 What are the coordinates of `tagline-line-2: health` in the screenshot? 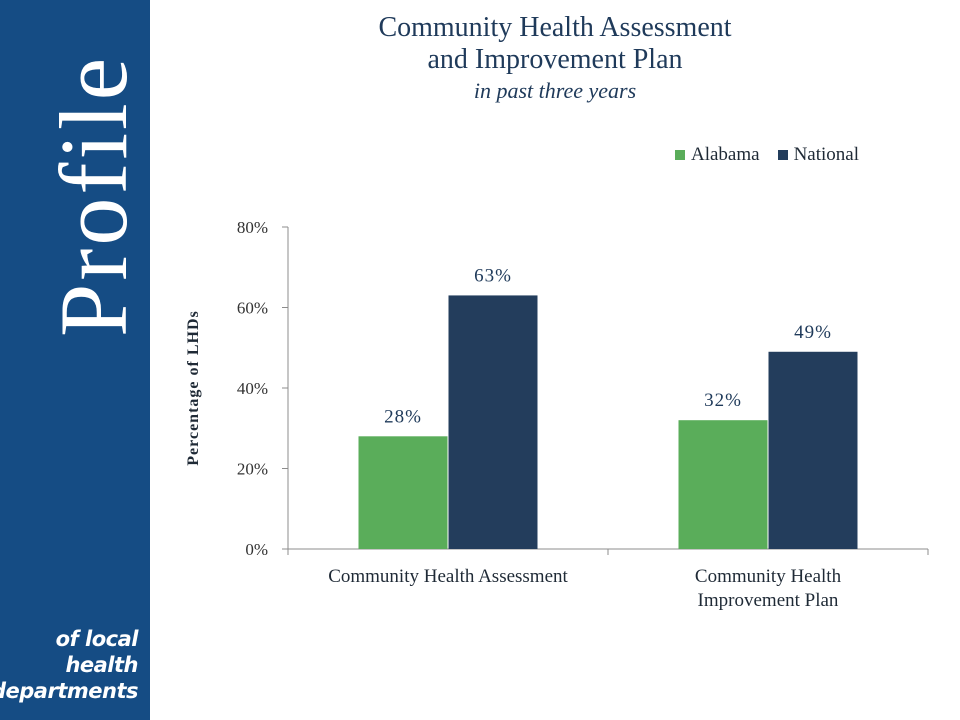 It's located at (101, 665).